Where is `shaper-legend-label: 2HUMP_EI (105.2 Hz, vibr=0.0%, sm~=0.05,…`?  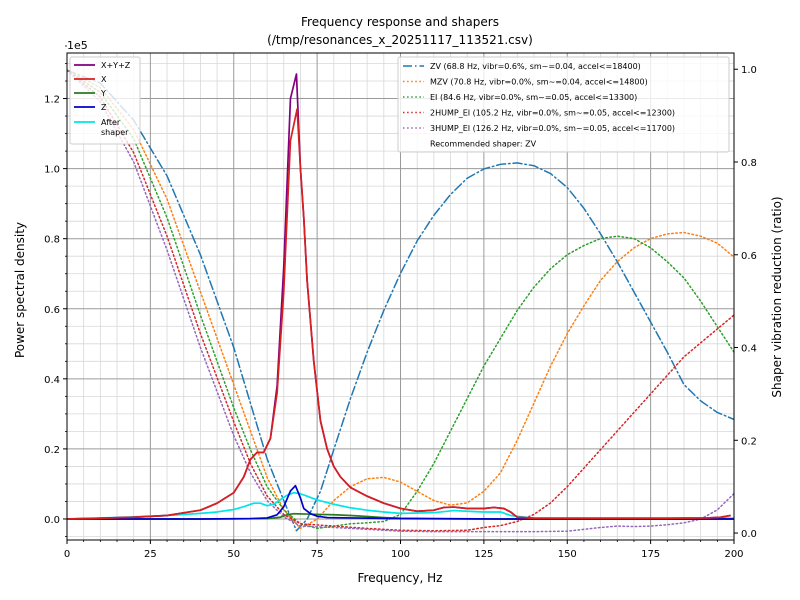
shaper-legend-label: 2HUMP_EI (105.2 Hz, vibr=0.0%, sm~=0.05,… is located at coordinates (552, 113).